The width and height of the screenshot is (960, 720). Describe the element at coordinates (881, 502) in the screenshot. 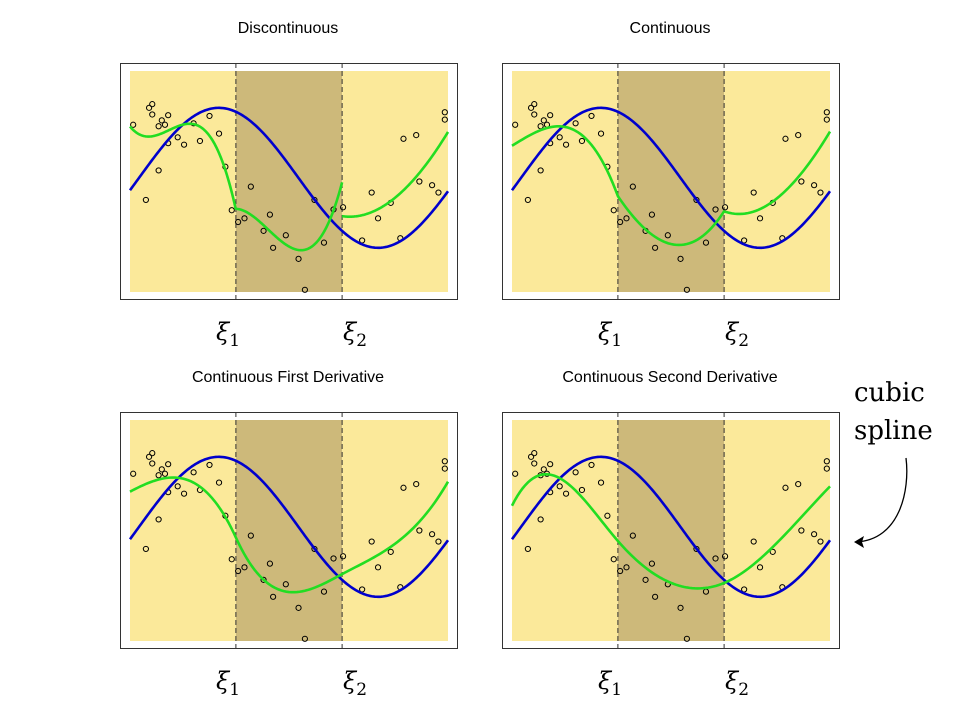

I see `annotation-arrow` at that location.